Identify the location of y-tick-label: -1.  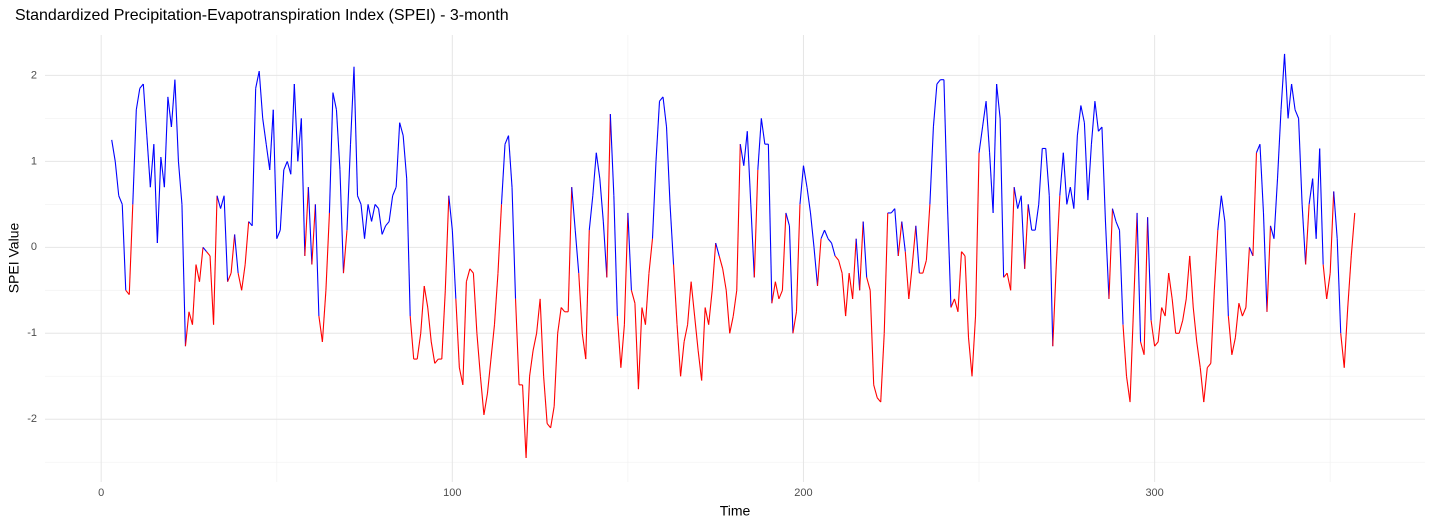
(32, 333).